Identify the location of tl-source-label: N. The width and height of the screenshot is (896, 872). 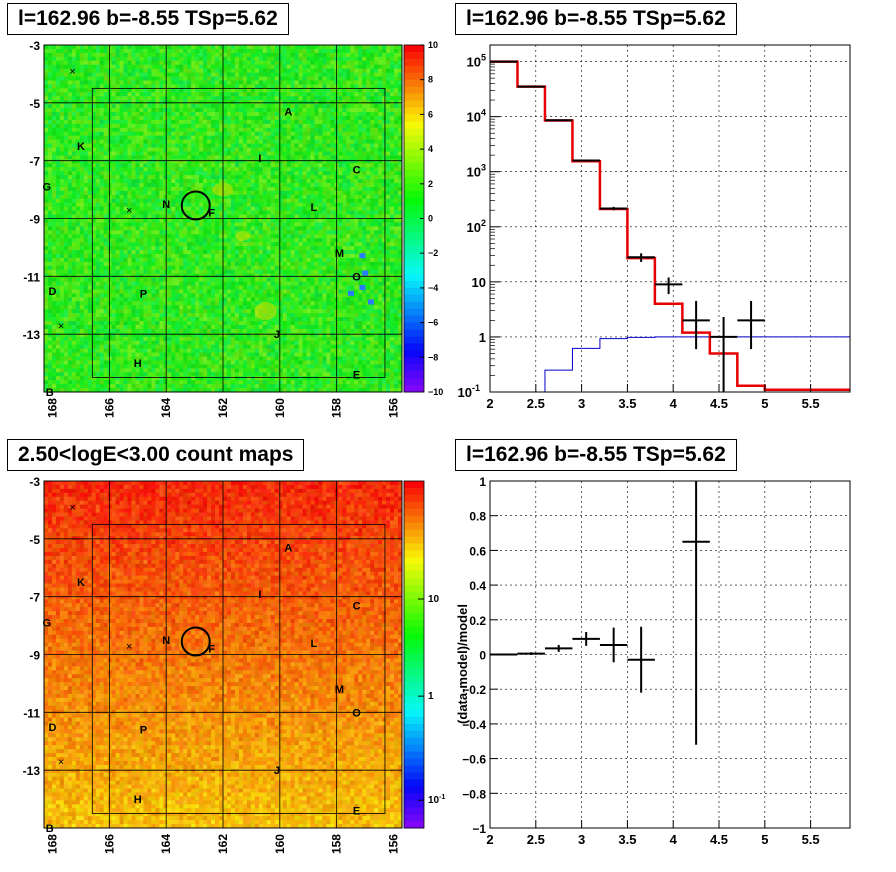
(166, 205).